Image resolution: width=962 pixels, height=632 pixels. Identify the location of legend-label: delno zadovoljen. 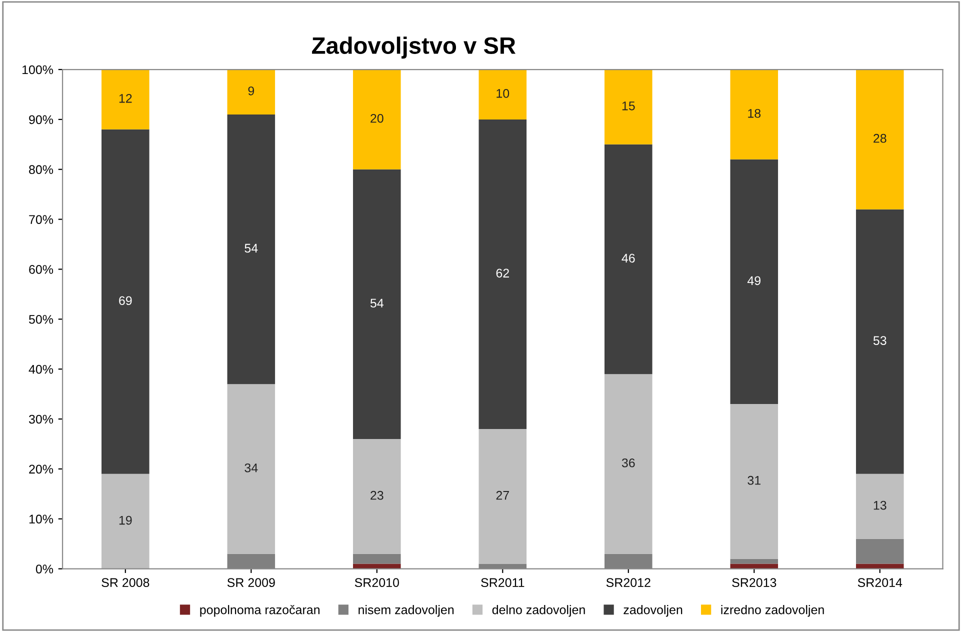
(538, 611).